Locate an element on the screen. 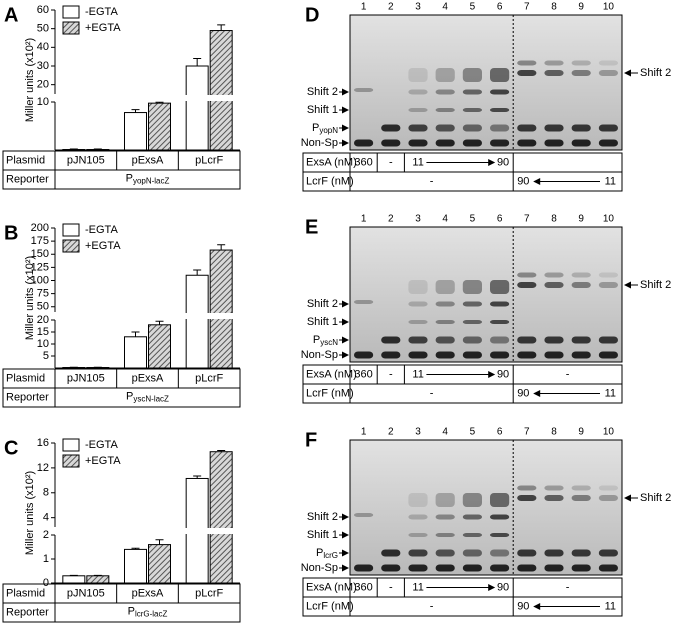 The width and height of the screenshot is (682, 626). band-label: Shift 2 is located at coordinates (322, 517).